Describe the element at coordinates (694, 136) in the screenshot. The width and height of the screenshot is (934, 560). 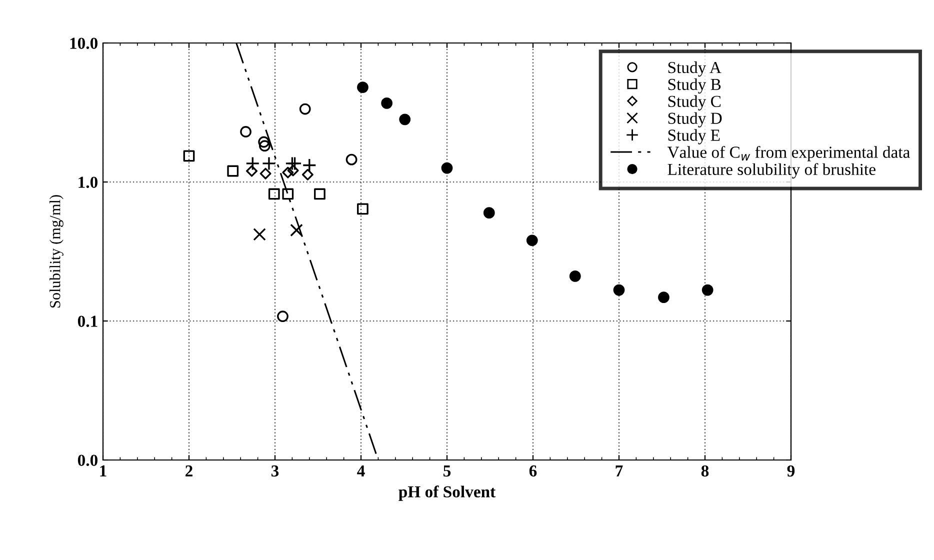
I see `legend-label: Study E` at that location.